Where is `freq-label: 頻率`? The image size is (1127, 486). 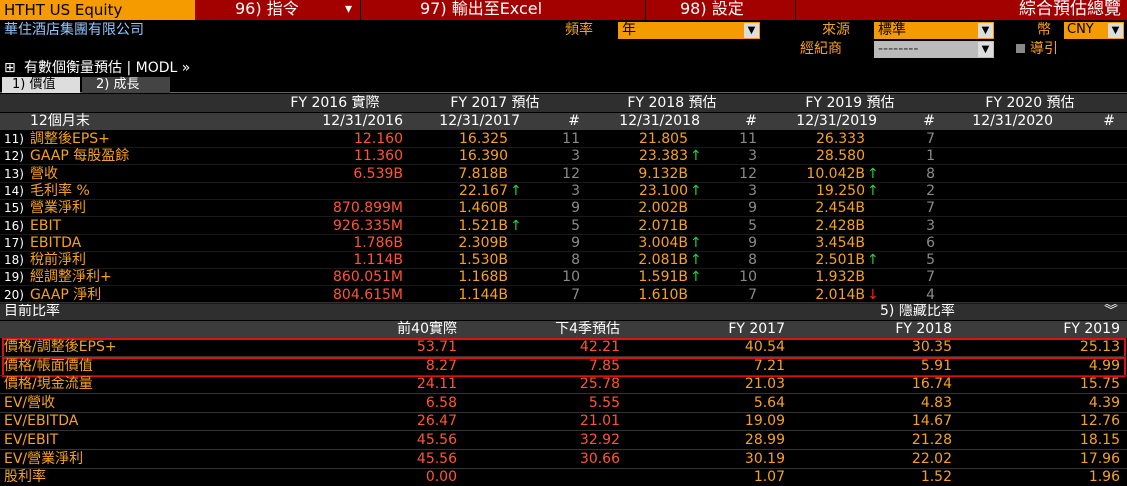
freq-label: 頻率 is located at coordinates (579, 30).